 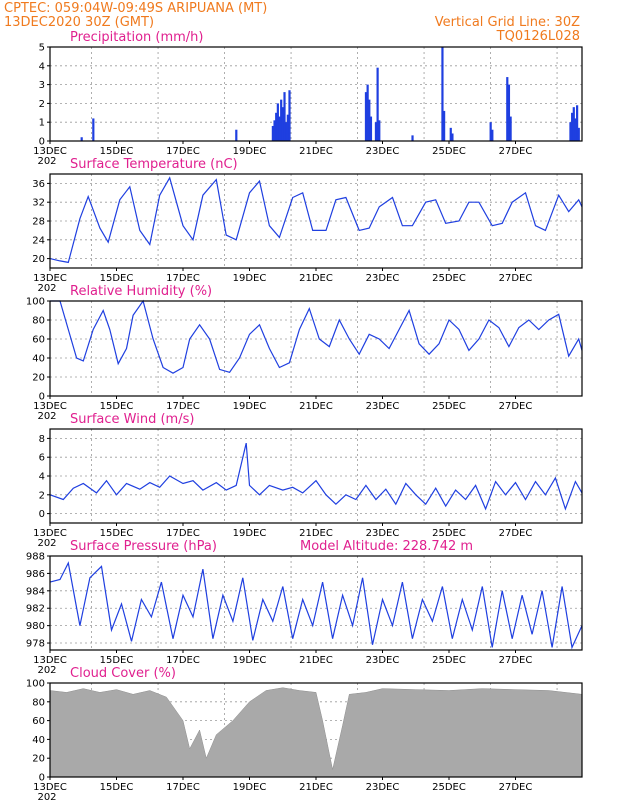 What do you see at coordinates (38, 702) in the screenshot?
I see `y-tick-label: 80` at bounding box center [38, 702].